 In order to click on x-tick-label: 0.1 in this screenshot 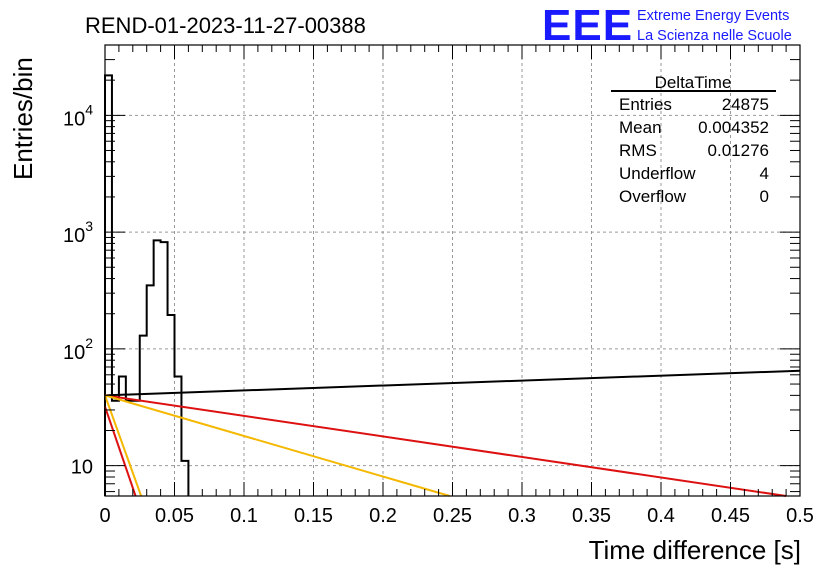, I will do `click(244, 516)`.